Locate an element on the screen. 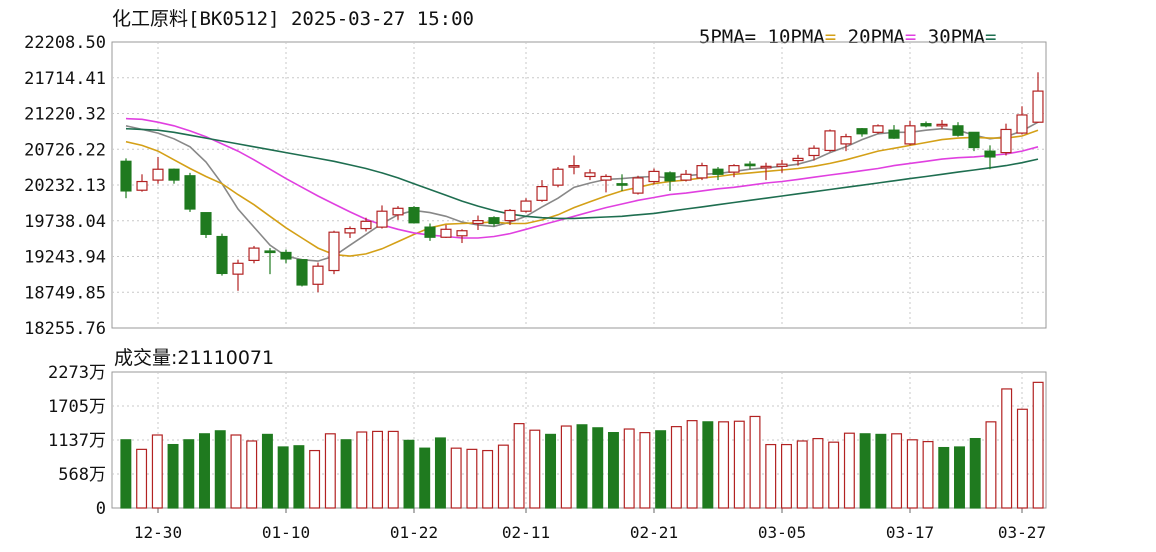 The image size is (1156, 552). x-tick-label: 03-17 is located at coordinates (910, 532).